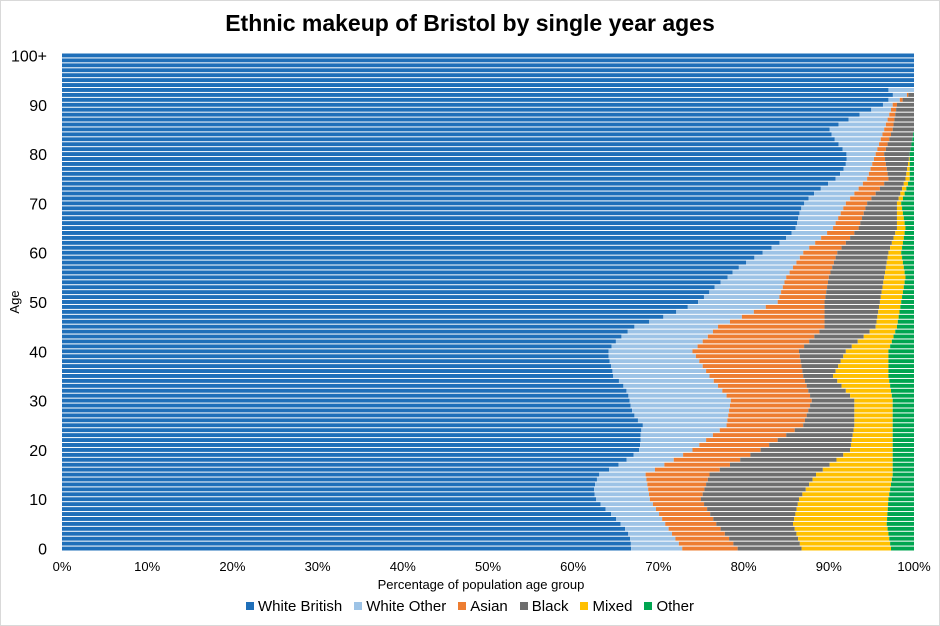 The height and width of the screenshot is (626, 940). What do you see at coordinates (612, 606) in the screenshot?
I see `legend-label: Mixed` at bounding box center [612, 606].